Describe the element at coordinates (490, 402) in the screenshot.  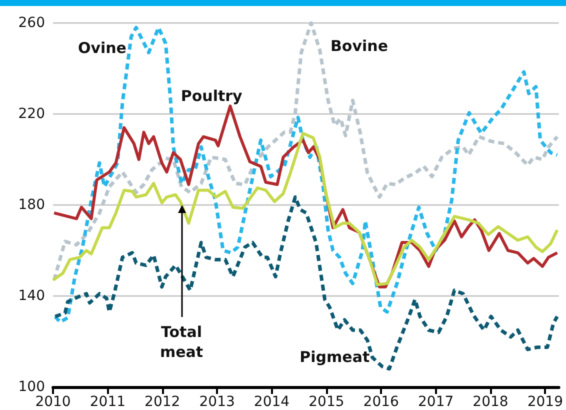
I see `x-tick-label: 2018` at that location.